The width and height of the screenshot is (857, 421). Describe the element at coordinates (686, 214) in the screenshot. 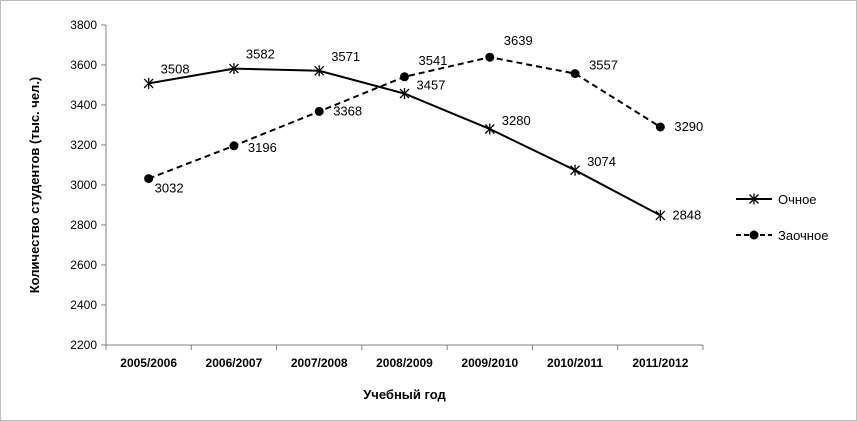

I see `data-label: 2848` at that location.